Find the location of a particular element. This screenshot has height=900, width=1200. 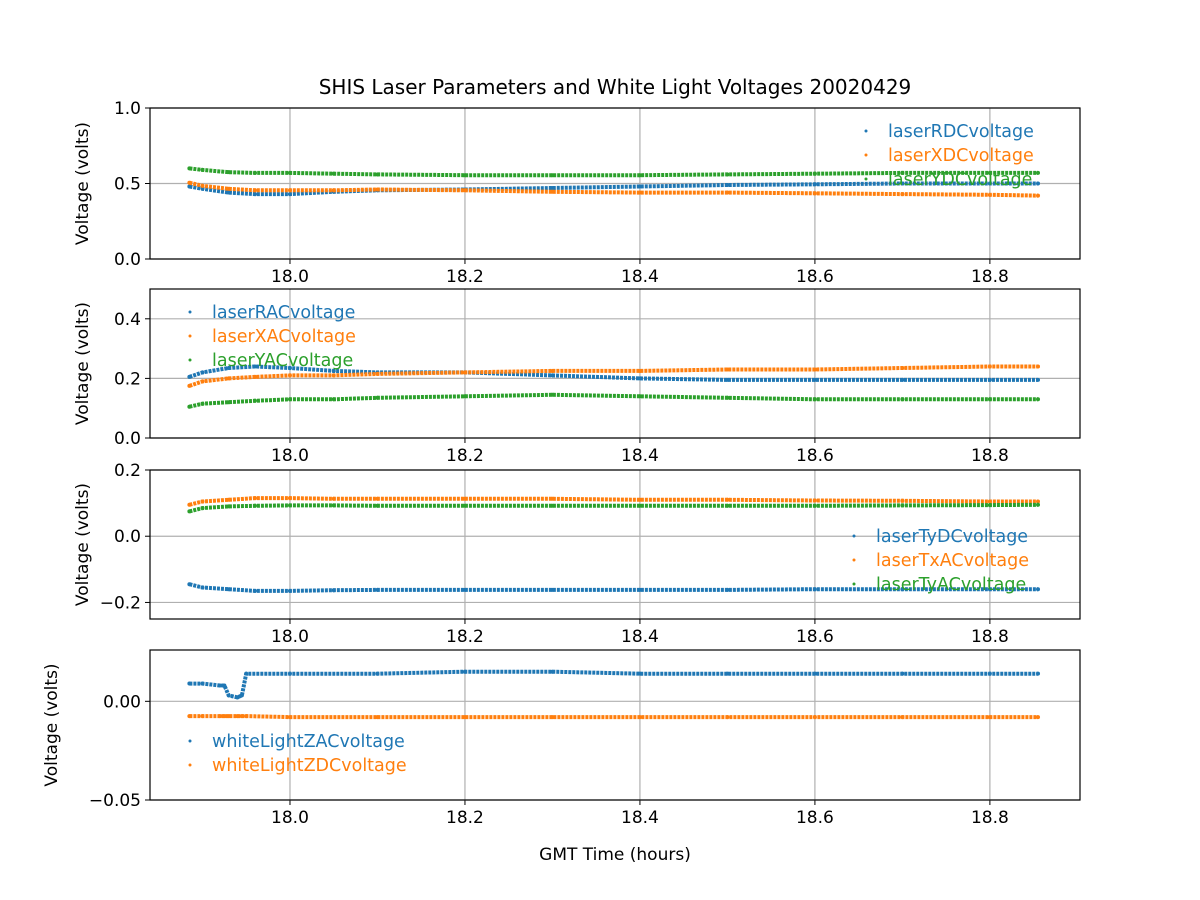

y-tick-label: 1.0 is located at coordinates (127, 109).